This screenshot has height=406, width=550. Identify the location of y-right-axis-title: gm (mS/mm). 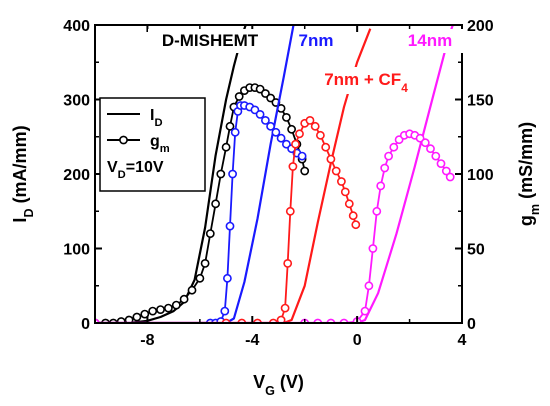
(529, 174).